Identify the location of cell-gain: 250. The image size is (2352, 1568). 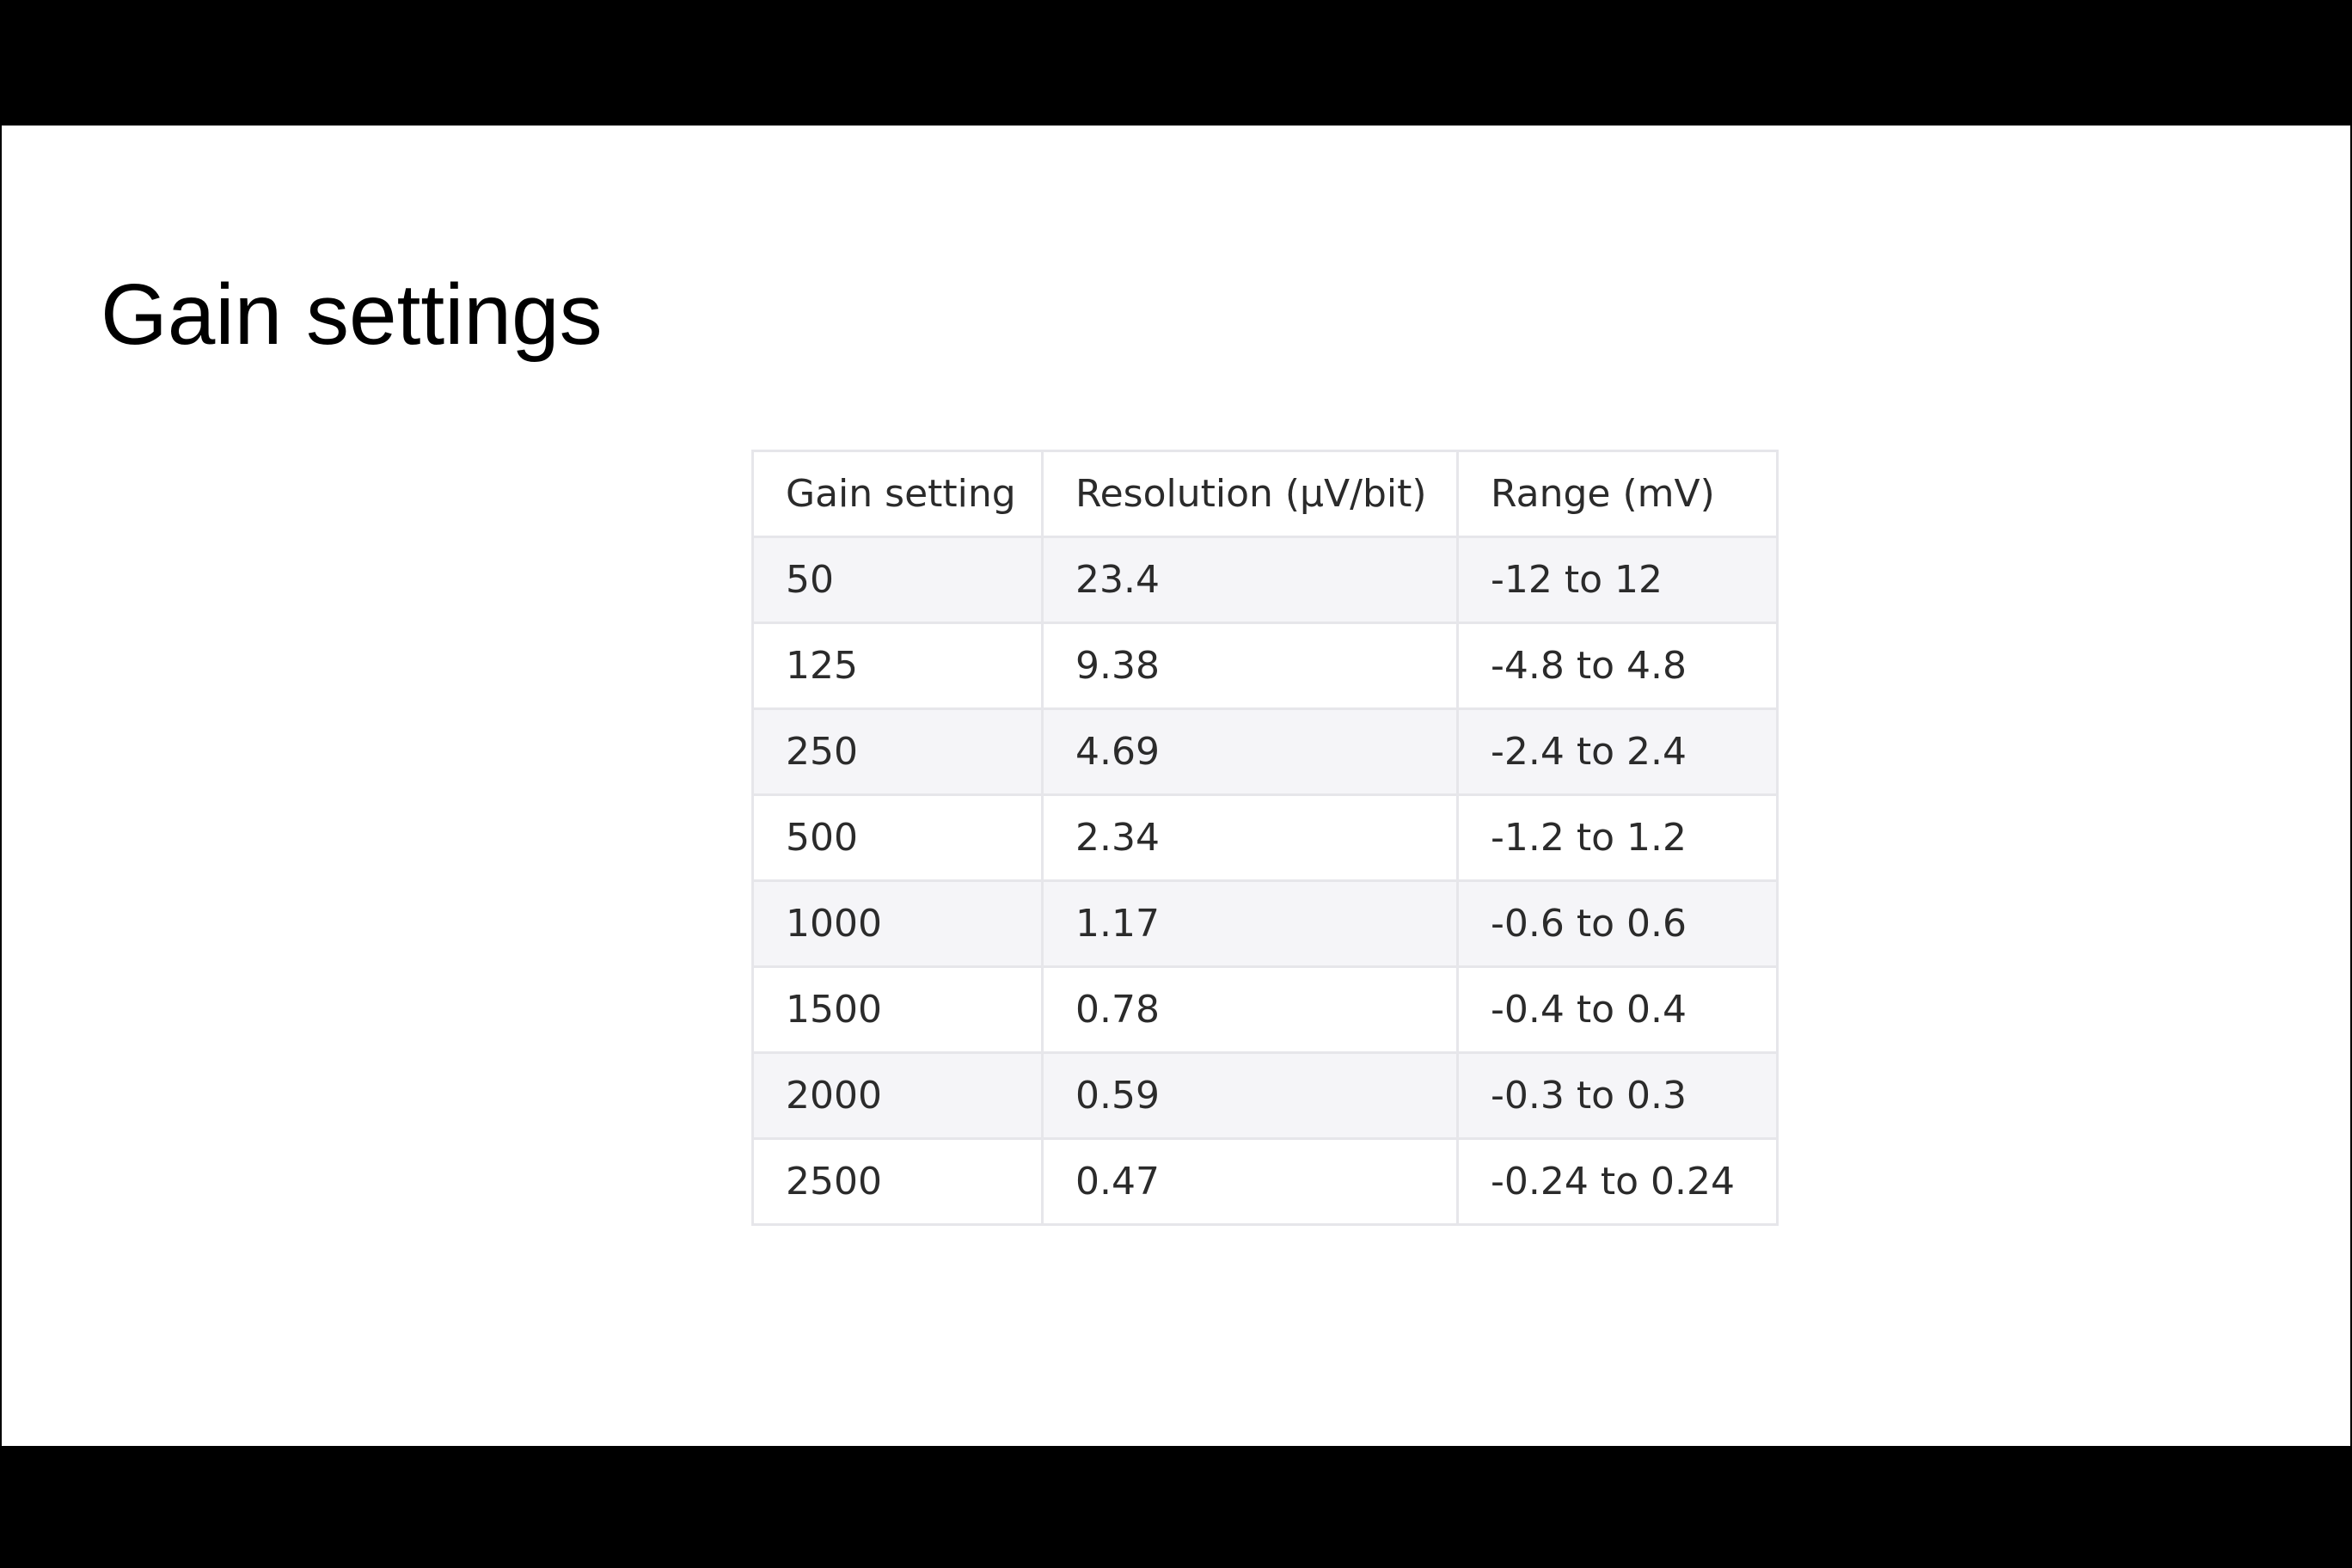
(897, 751).